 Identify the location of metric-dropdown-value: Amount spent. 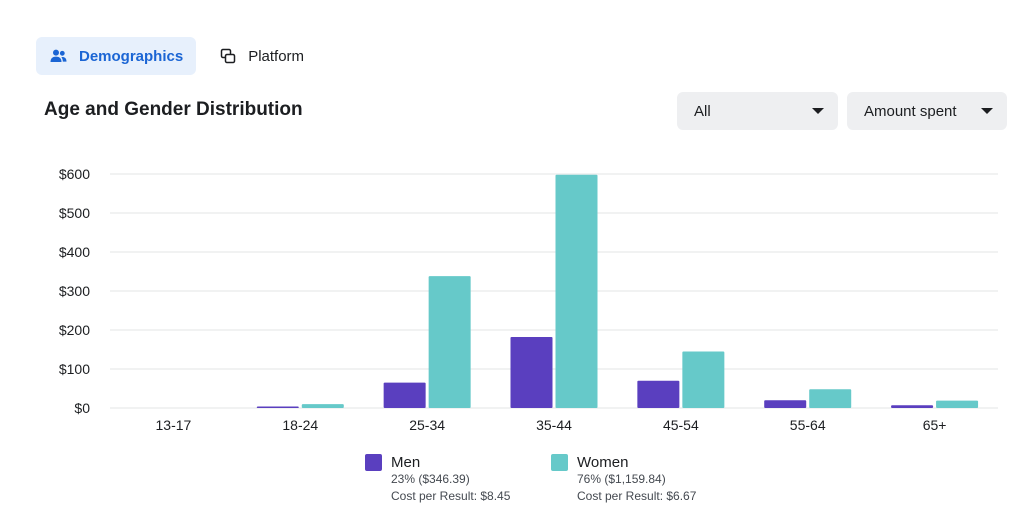
(910, 111).